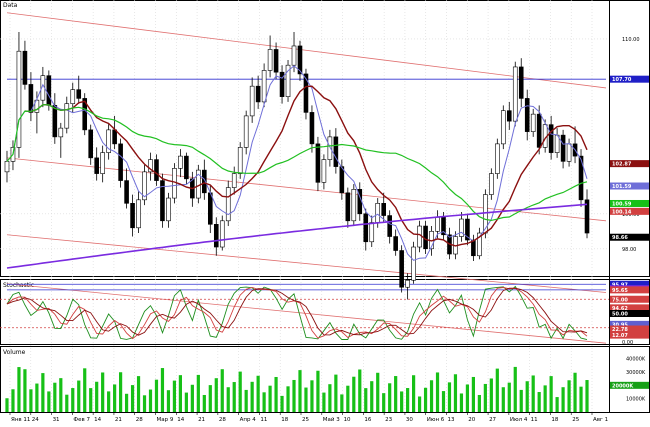 The width and height of the screenshot is (650, 427). I want to click on value-badge-label: 100.14, so click(622, 212).